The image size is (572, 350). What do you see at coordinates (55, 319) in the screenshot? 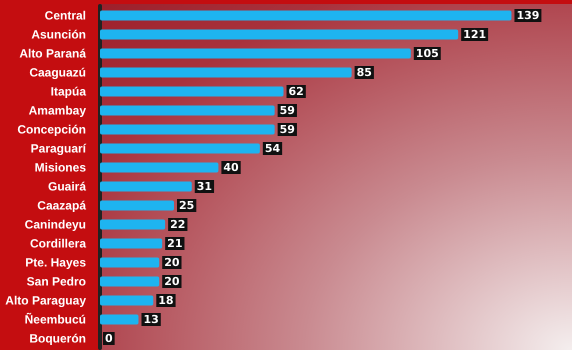
I see `y-tick-label: Ñeembucú` at bounding box center [55, 319].